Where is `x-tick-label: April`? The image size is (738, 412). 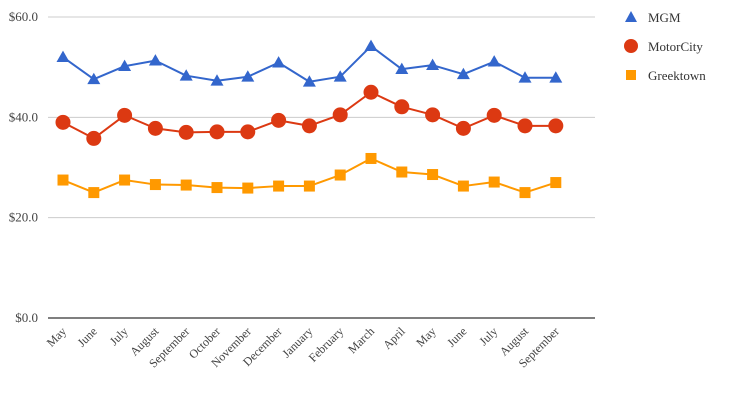 x-tick-label: April is located at coordinates (394, 338).